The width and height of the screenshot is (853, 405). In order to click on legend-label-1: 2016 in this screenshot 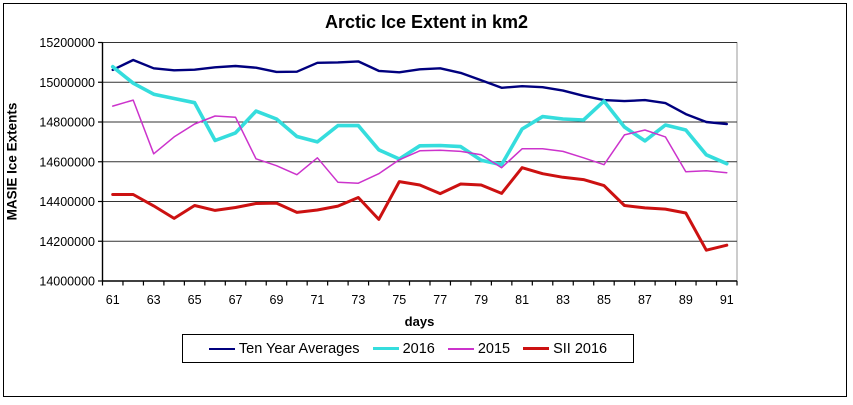, I will do `click(418, 348)`.